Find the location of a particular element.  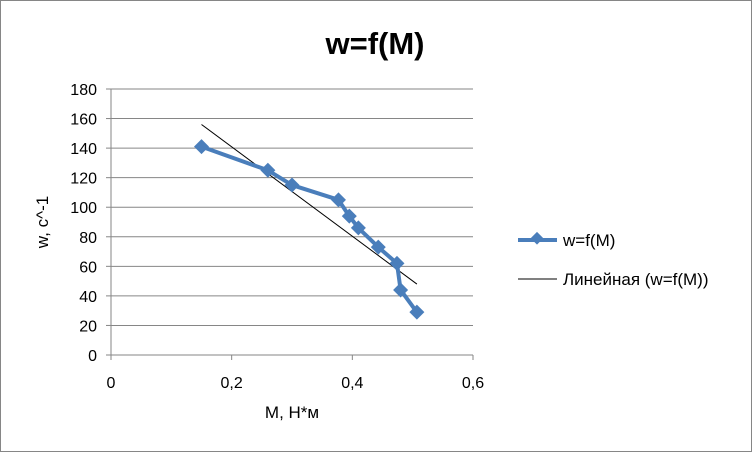

y-tick-labels: 0 20 40 60 80 100 120 140 160 180 is located at coordinates (83, 223).